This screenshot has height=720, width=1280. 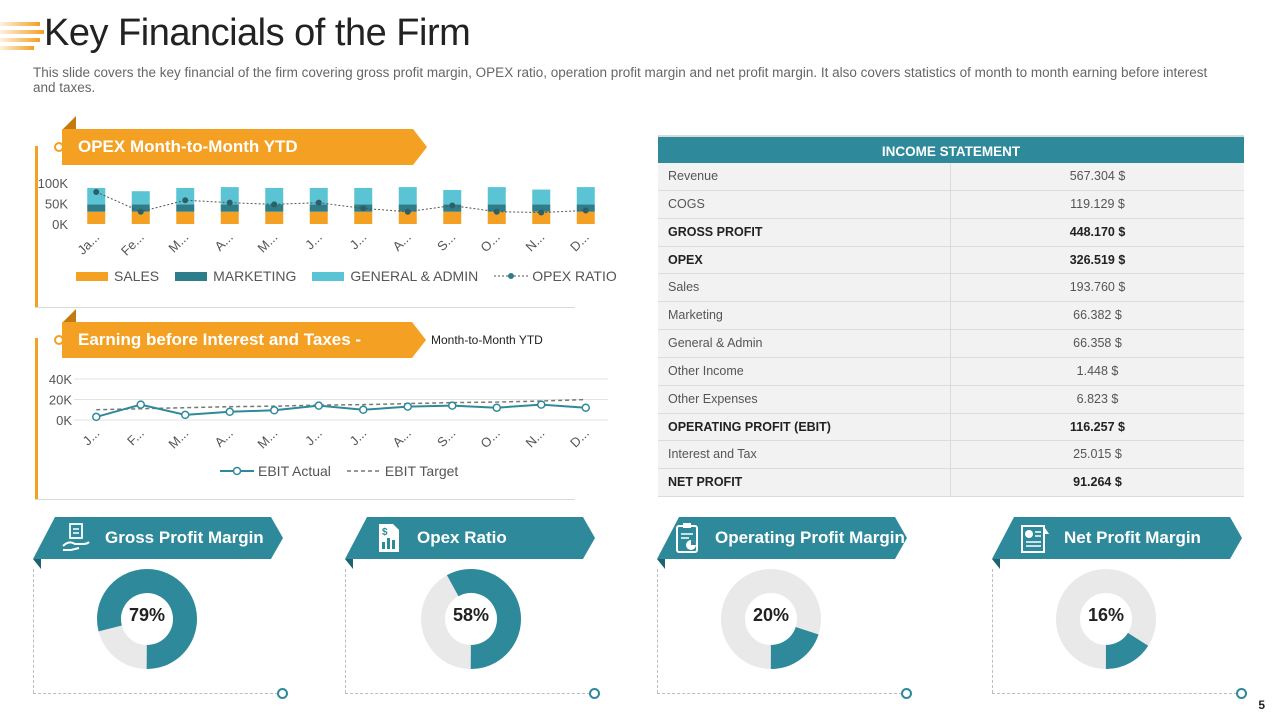 What do you see at coordinates (76, 538) in the screenshot?
I see `hand-money-icon` at bounding box center [76, 538].